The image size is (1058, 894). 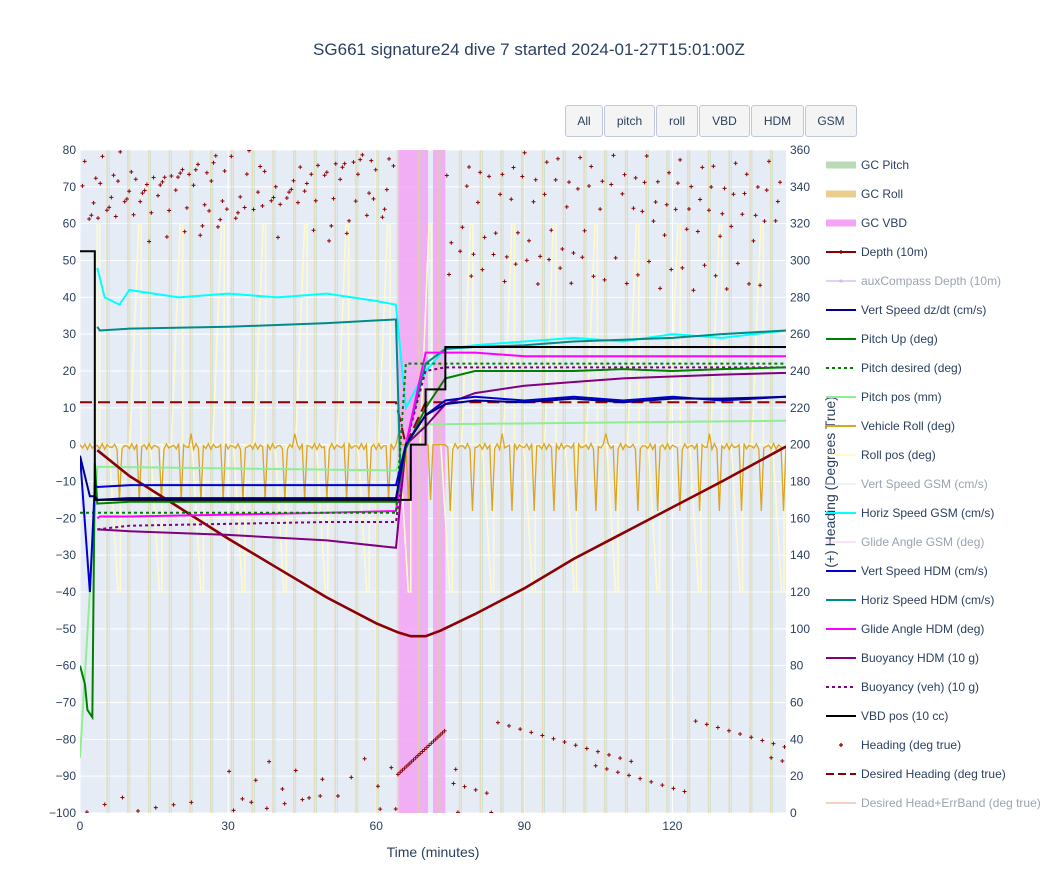 What do you see at coordinates (907, 571) in the screenshot?
I see `legend-item-vert-speed-hdm-cm-s: Vert Speed HDM (cm/s)` at bounding box center [907, 571].